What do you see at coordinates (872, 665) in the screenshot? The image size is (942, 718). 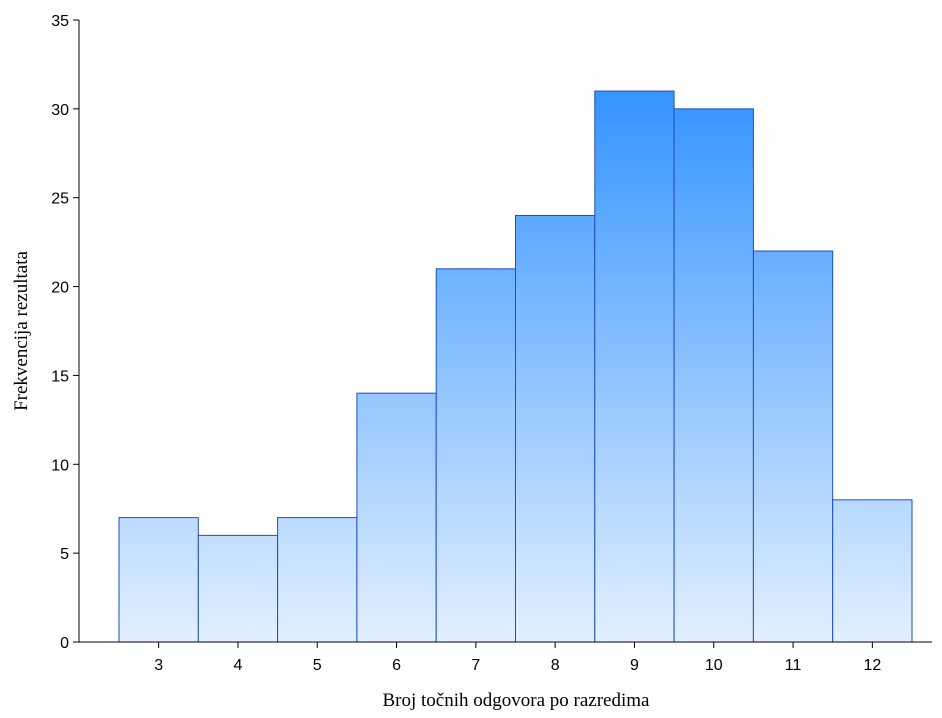 I see `x-tick-label: 12` at bounding box center [872, 665].